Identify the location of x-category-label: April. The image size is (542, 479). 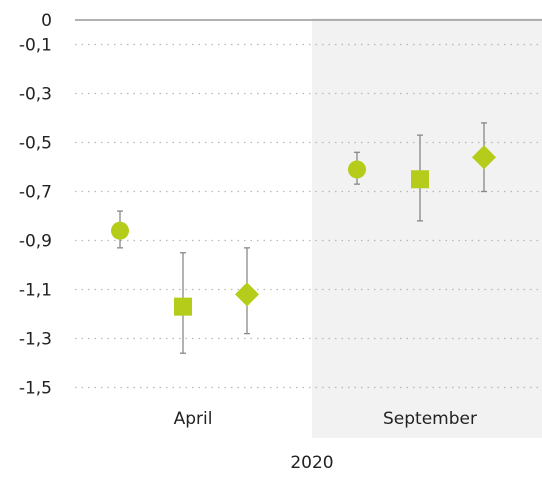
(193, 419).